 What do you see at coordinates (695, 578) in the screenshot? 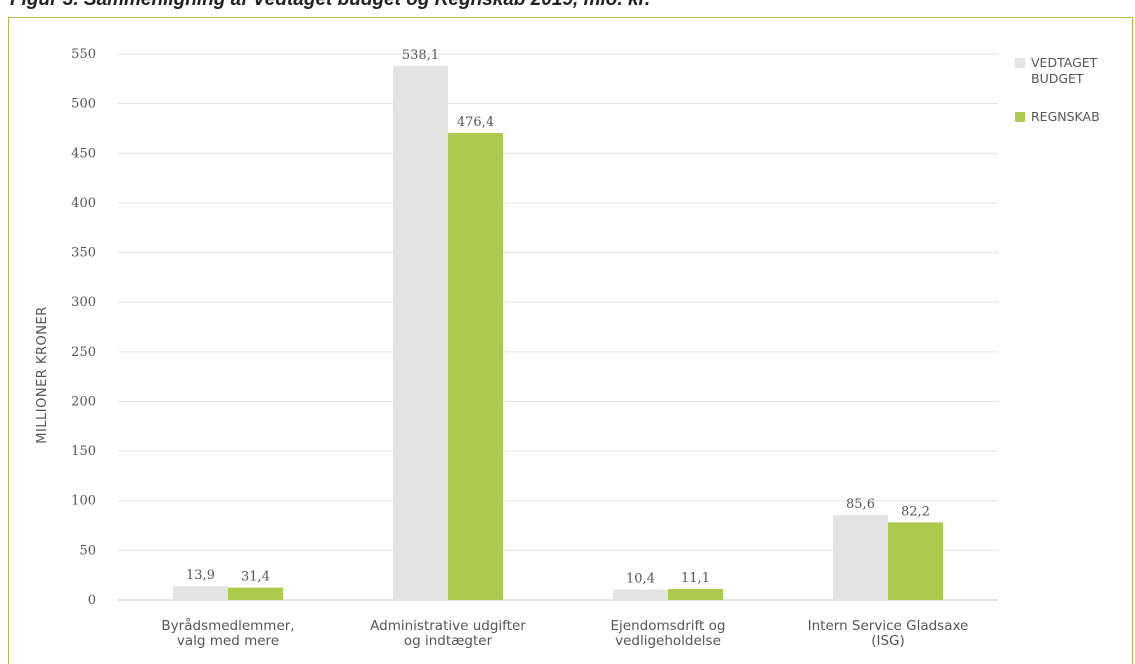
I see `data-label: 11,1` at bounding box center [695, 578].